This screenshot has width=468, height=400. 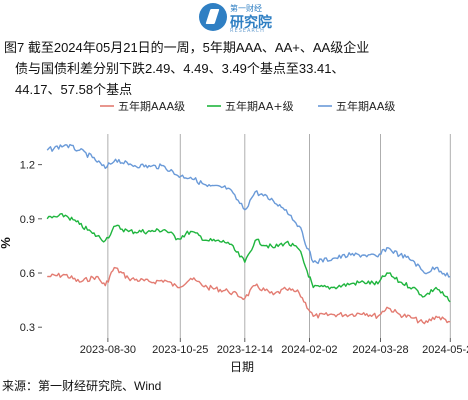 I want to click on x-tick-label: 2024-05-21, so click(x=445, y=350).